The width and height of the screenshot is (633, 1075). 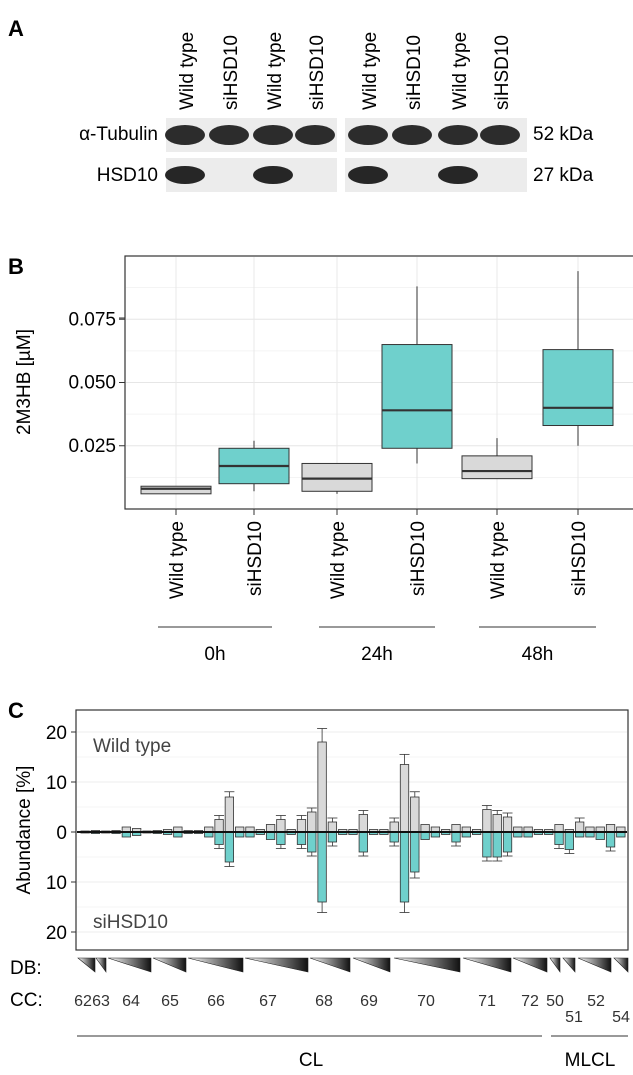 What do you see at coordinates (574, 1017) in the screenshot?
I see `cc-label: 51` at bounding box center [574, 1017].